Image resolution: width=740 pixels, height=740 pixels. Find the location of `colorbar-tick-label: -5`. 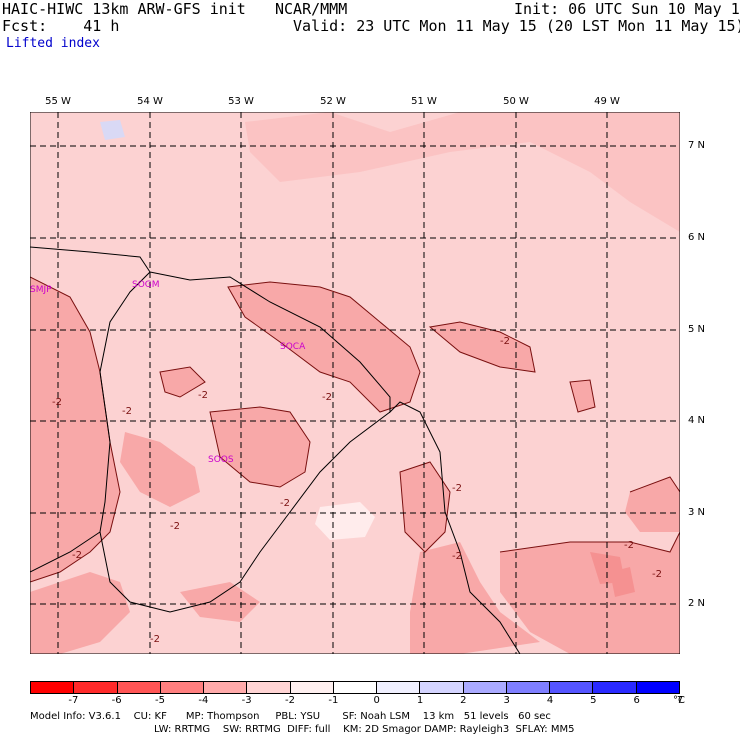

colorbar-tick-label: -5 is located at coordinates (160, 700).